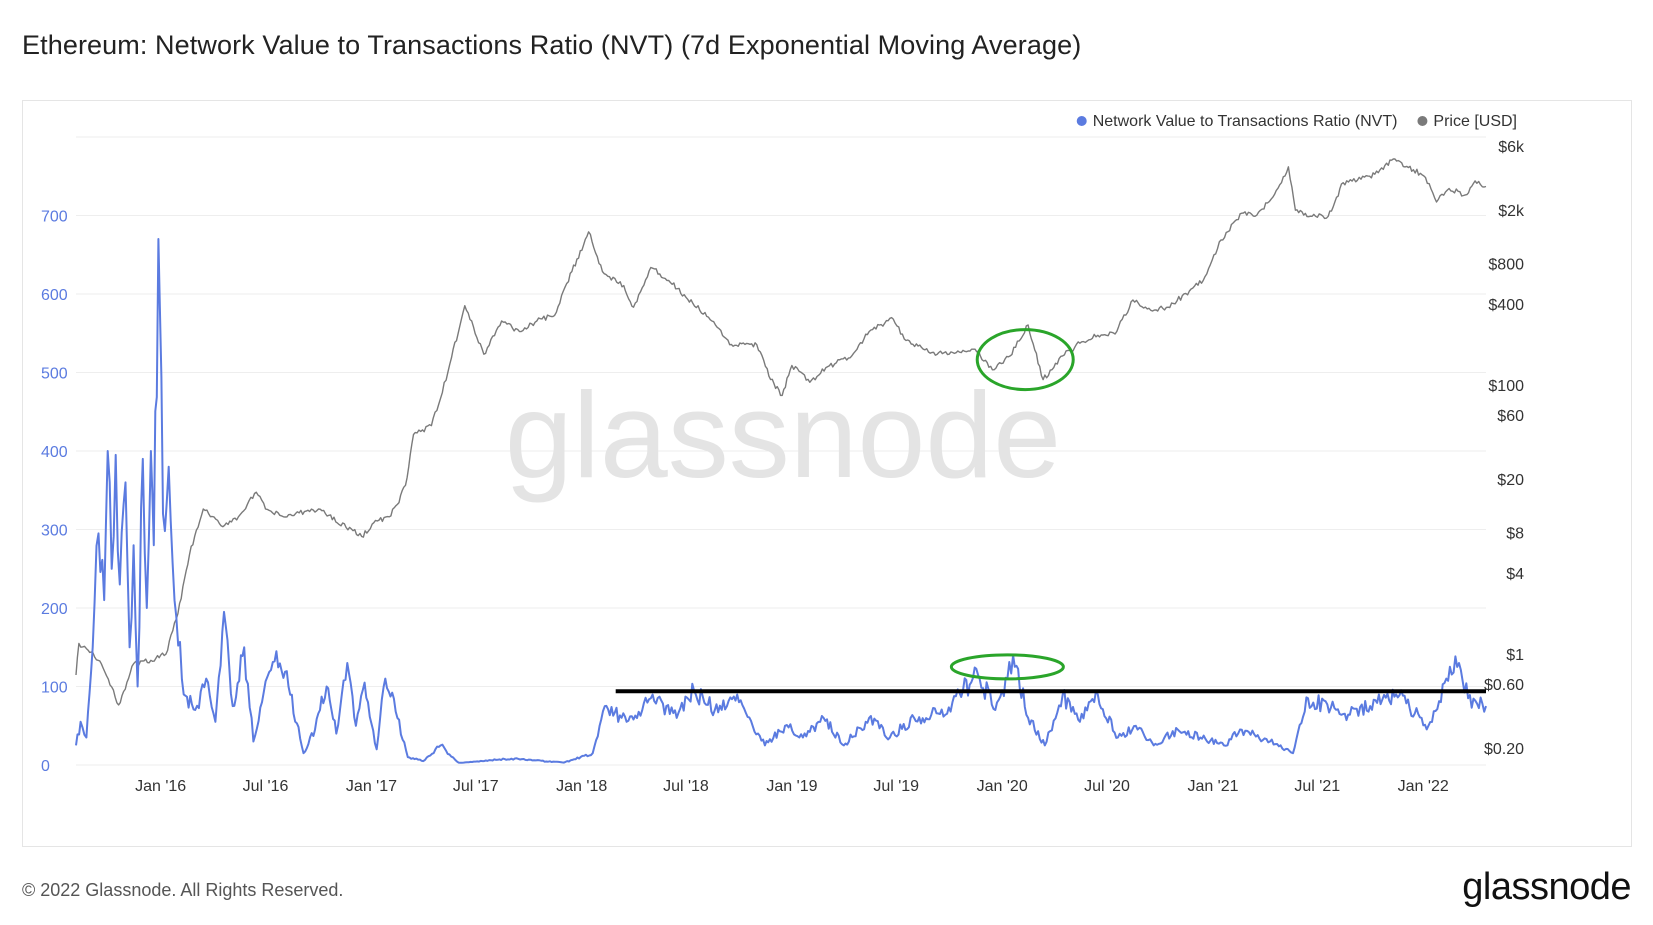  What do you see at coordinates (54, 452) in the screenshot?
I see `left-tick-label: 400` at bounding box center [54, 452].